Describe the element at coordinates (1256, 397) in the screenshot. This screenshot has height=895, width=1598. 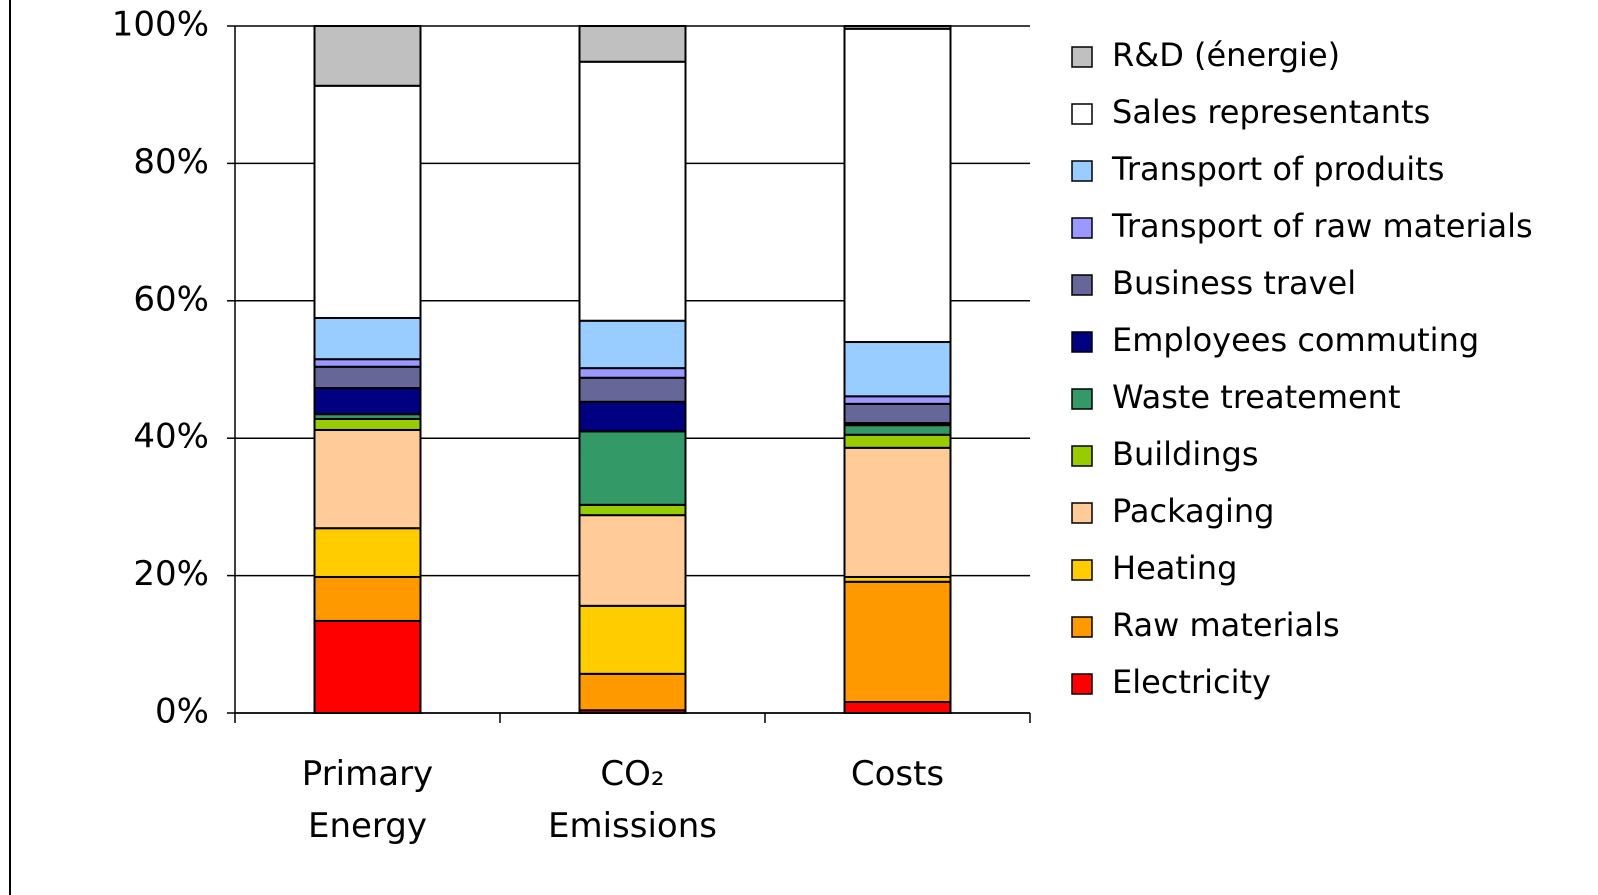
I see `legend-label: Waste treatement` at that location.